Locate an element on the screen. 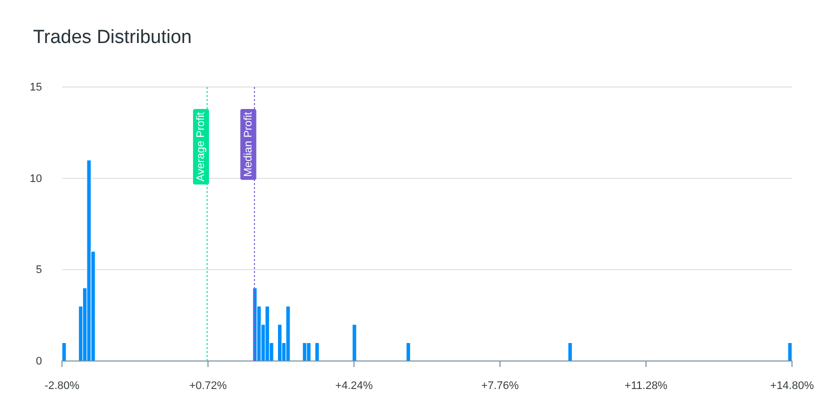 Image resolution: width=815 pixels, height=398 pixels. x-tick-label: +7.76% is located at coordinates (500, 386).